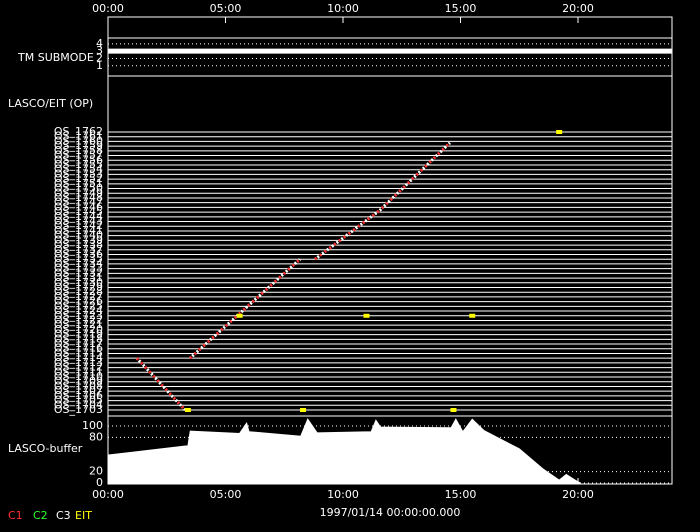 The width and height of the screenshot is (700, 532). I want to click on y-tick-label: OS_1759, so click(78, 145).